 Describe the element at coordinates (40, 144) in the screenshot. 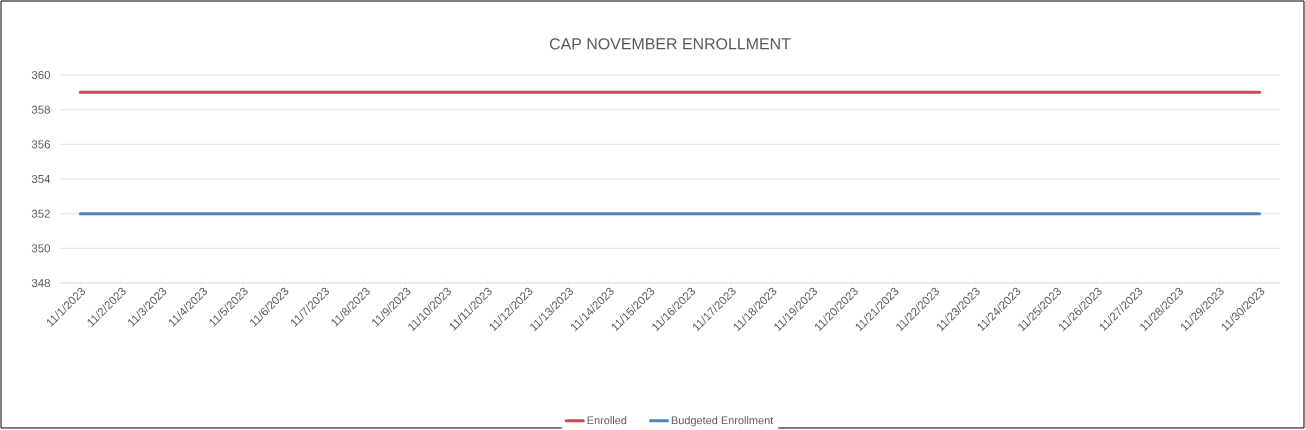

I see `y-tick-label: 356` at that location.